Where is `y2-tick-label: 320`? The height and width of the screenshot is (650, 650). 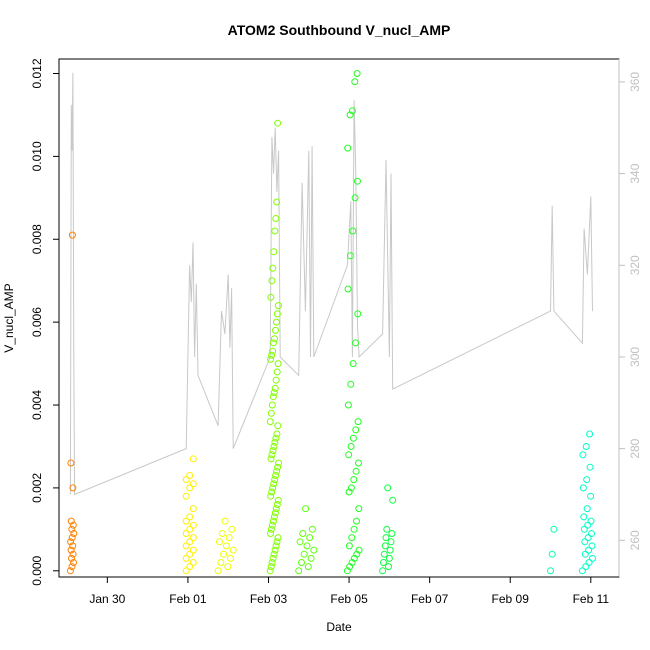 y2-tick-label: 320 is located at coordinates (635, 265).